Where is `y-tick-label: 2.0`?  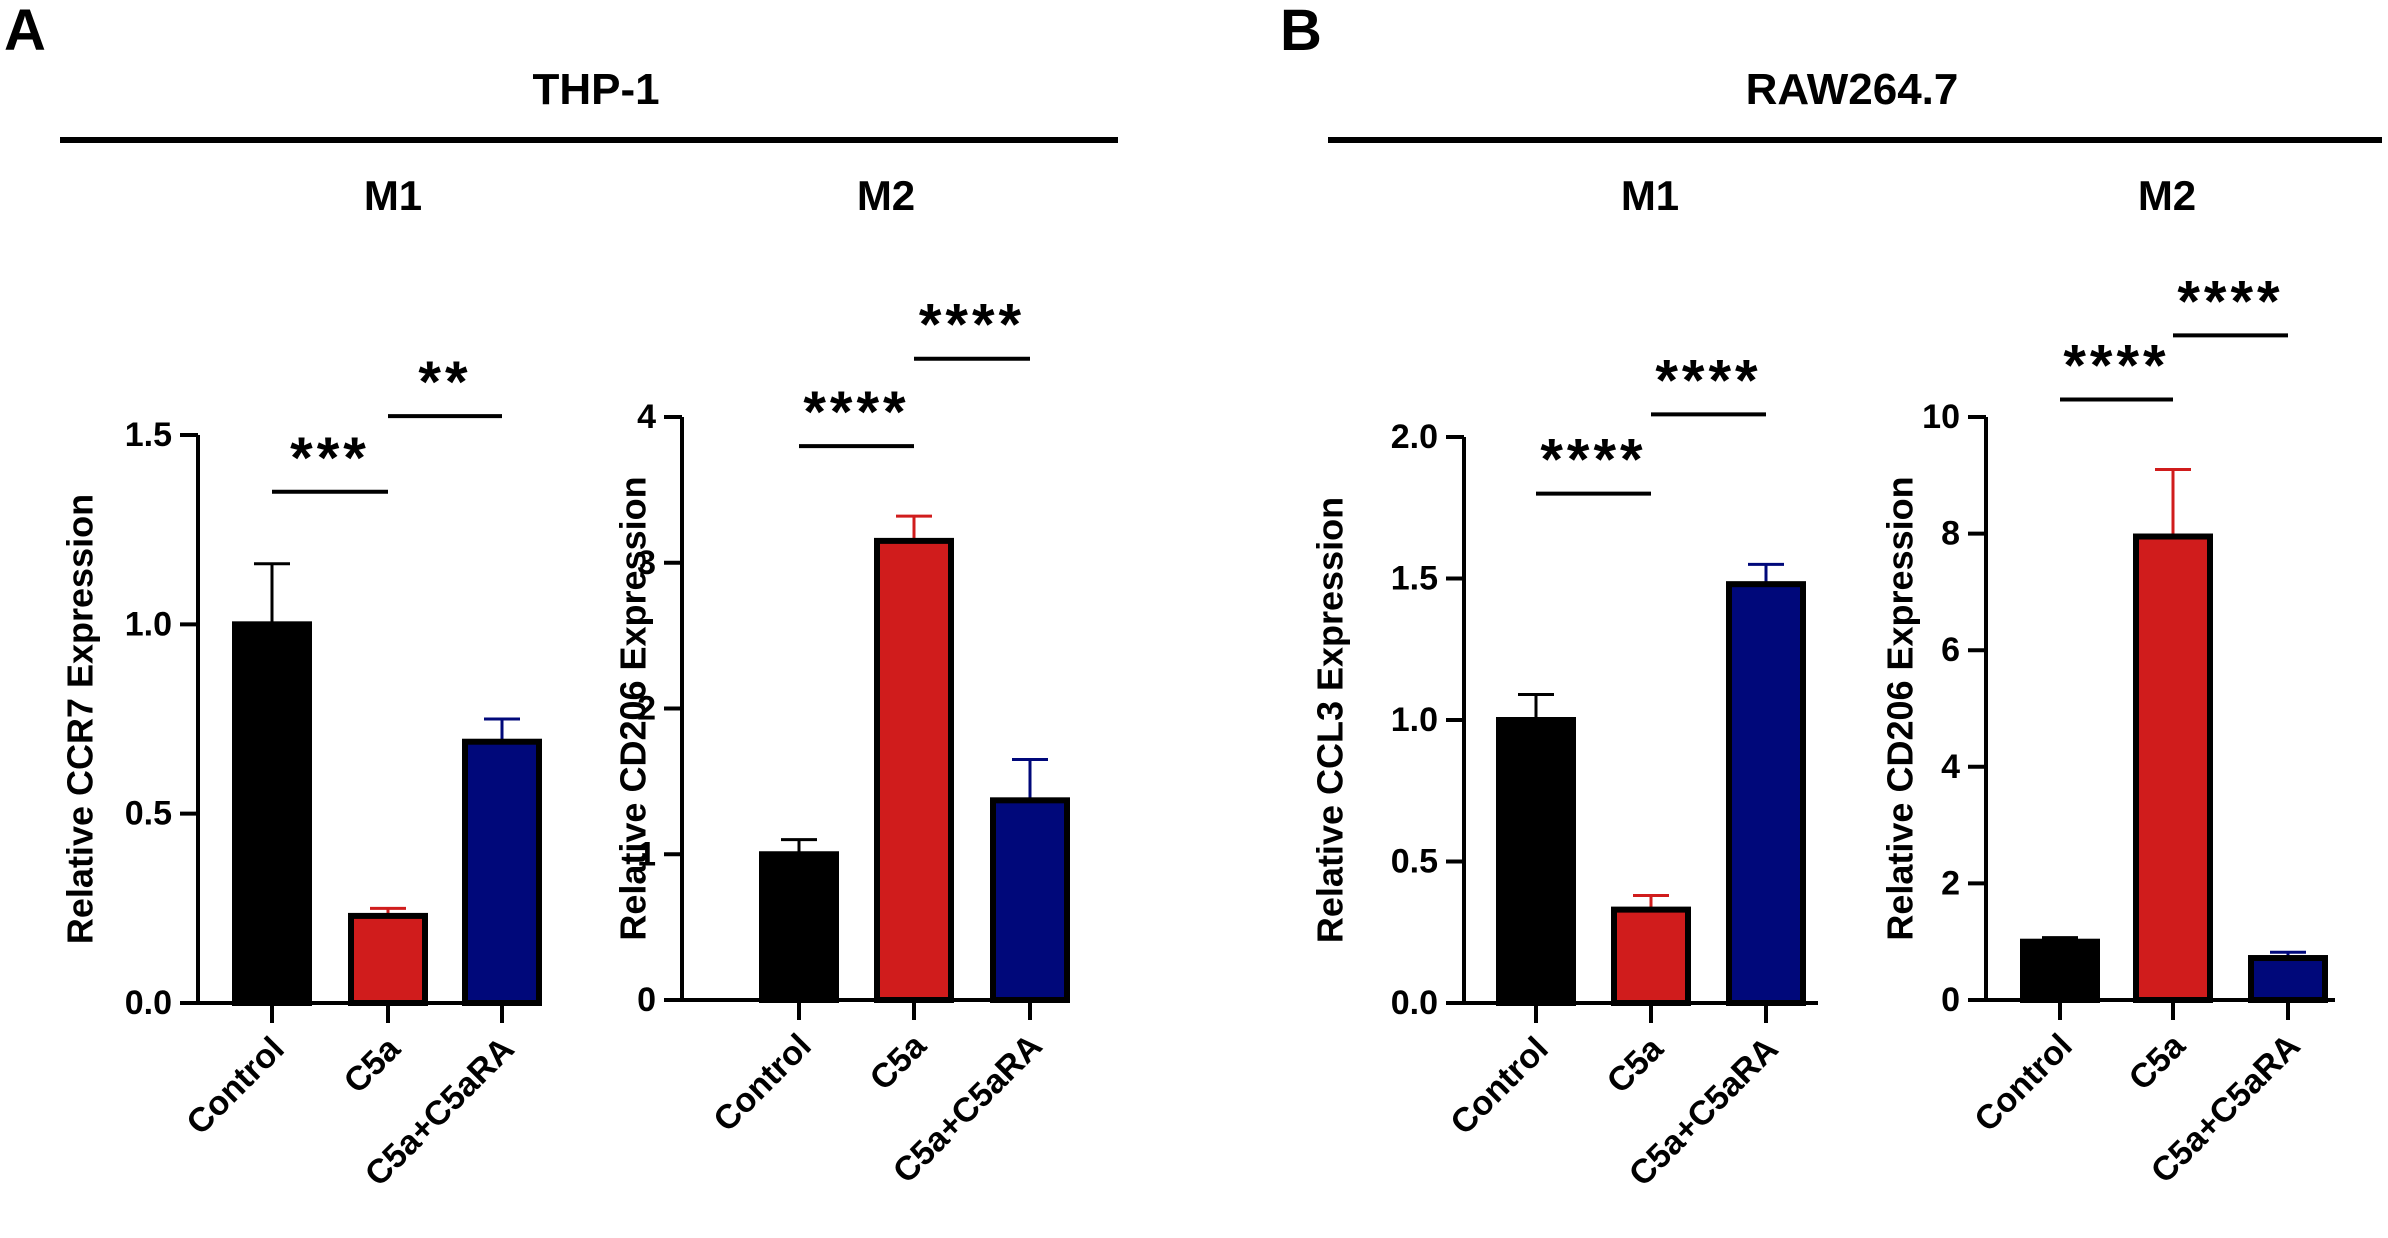
y-tick-label: 2.0 is located at coordinates (1414, 437).